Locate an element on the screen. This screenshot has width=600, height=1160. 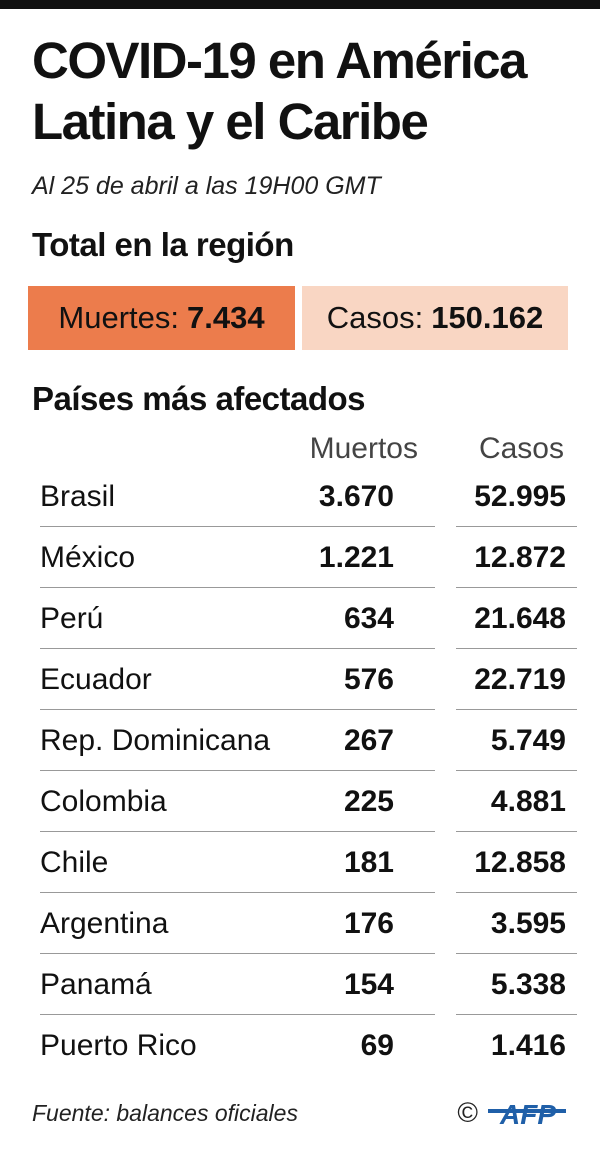
cases-value: 5.338 is located at coordinates (528, 984).